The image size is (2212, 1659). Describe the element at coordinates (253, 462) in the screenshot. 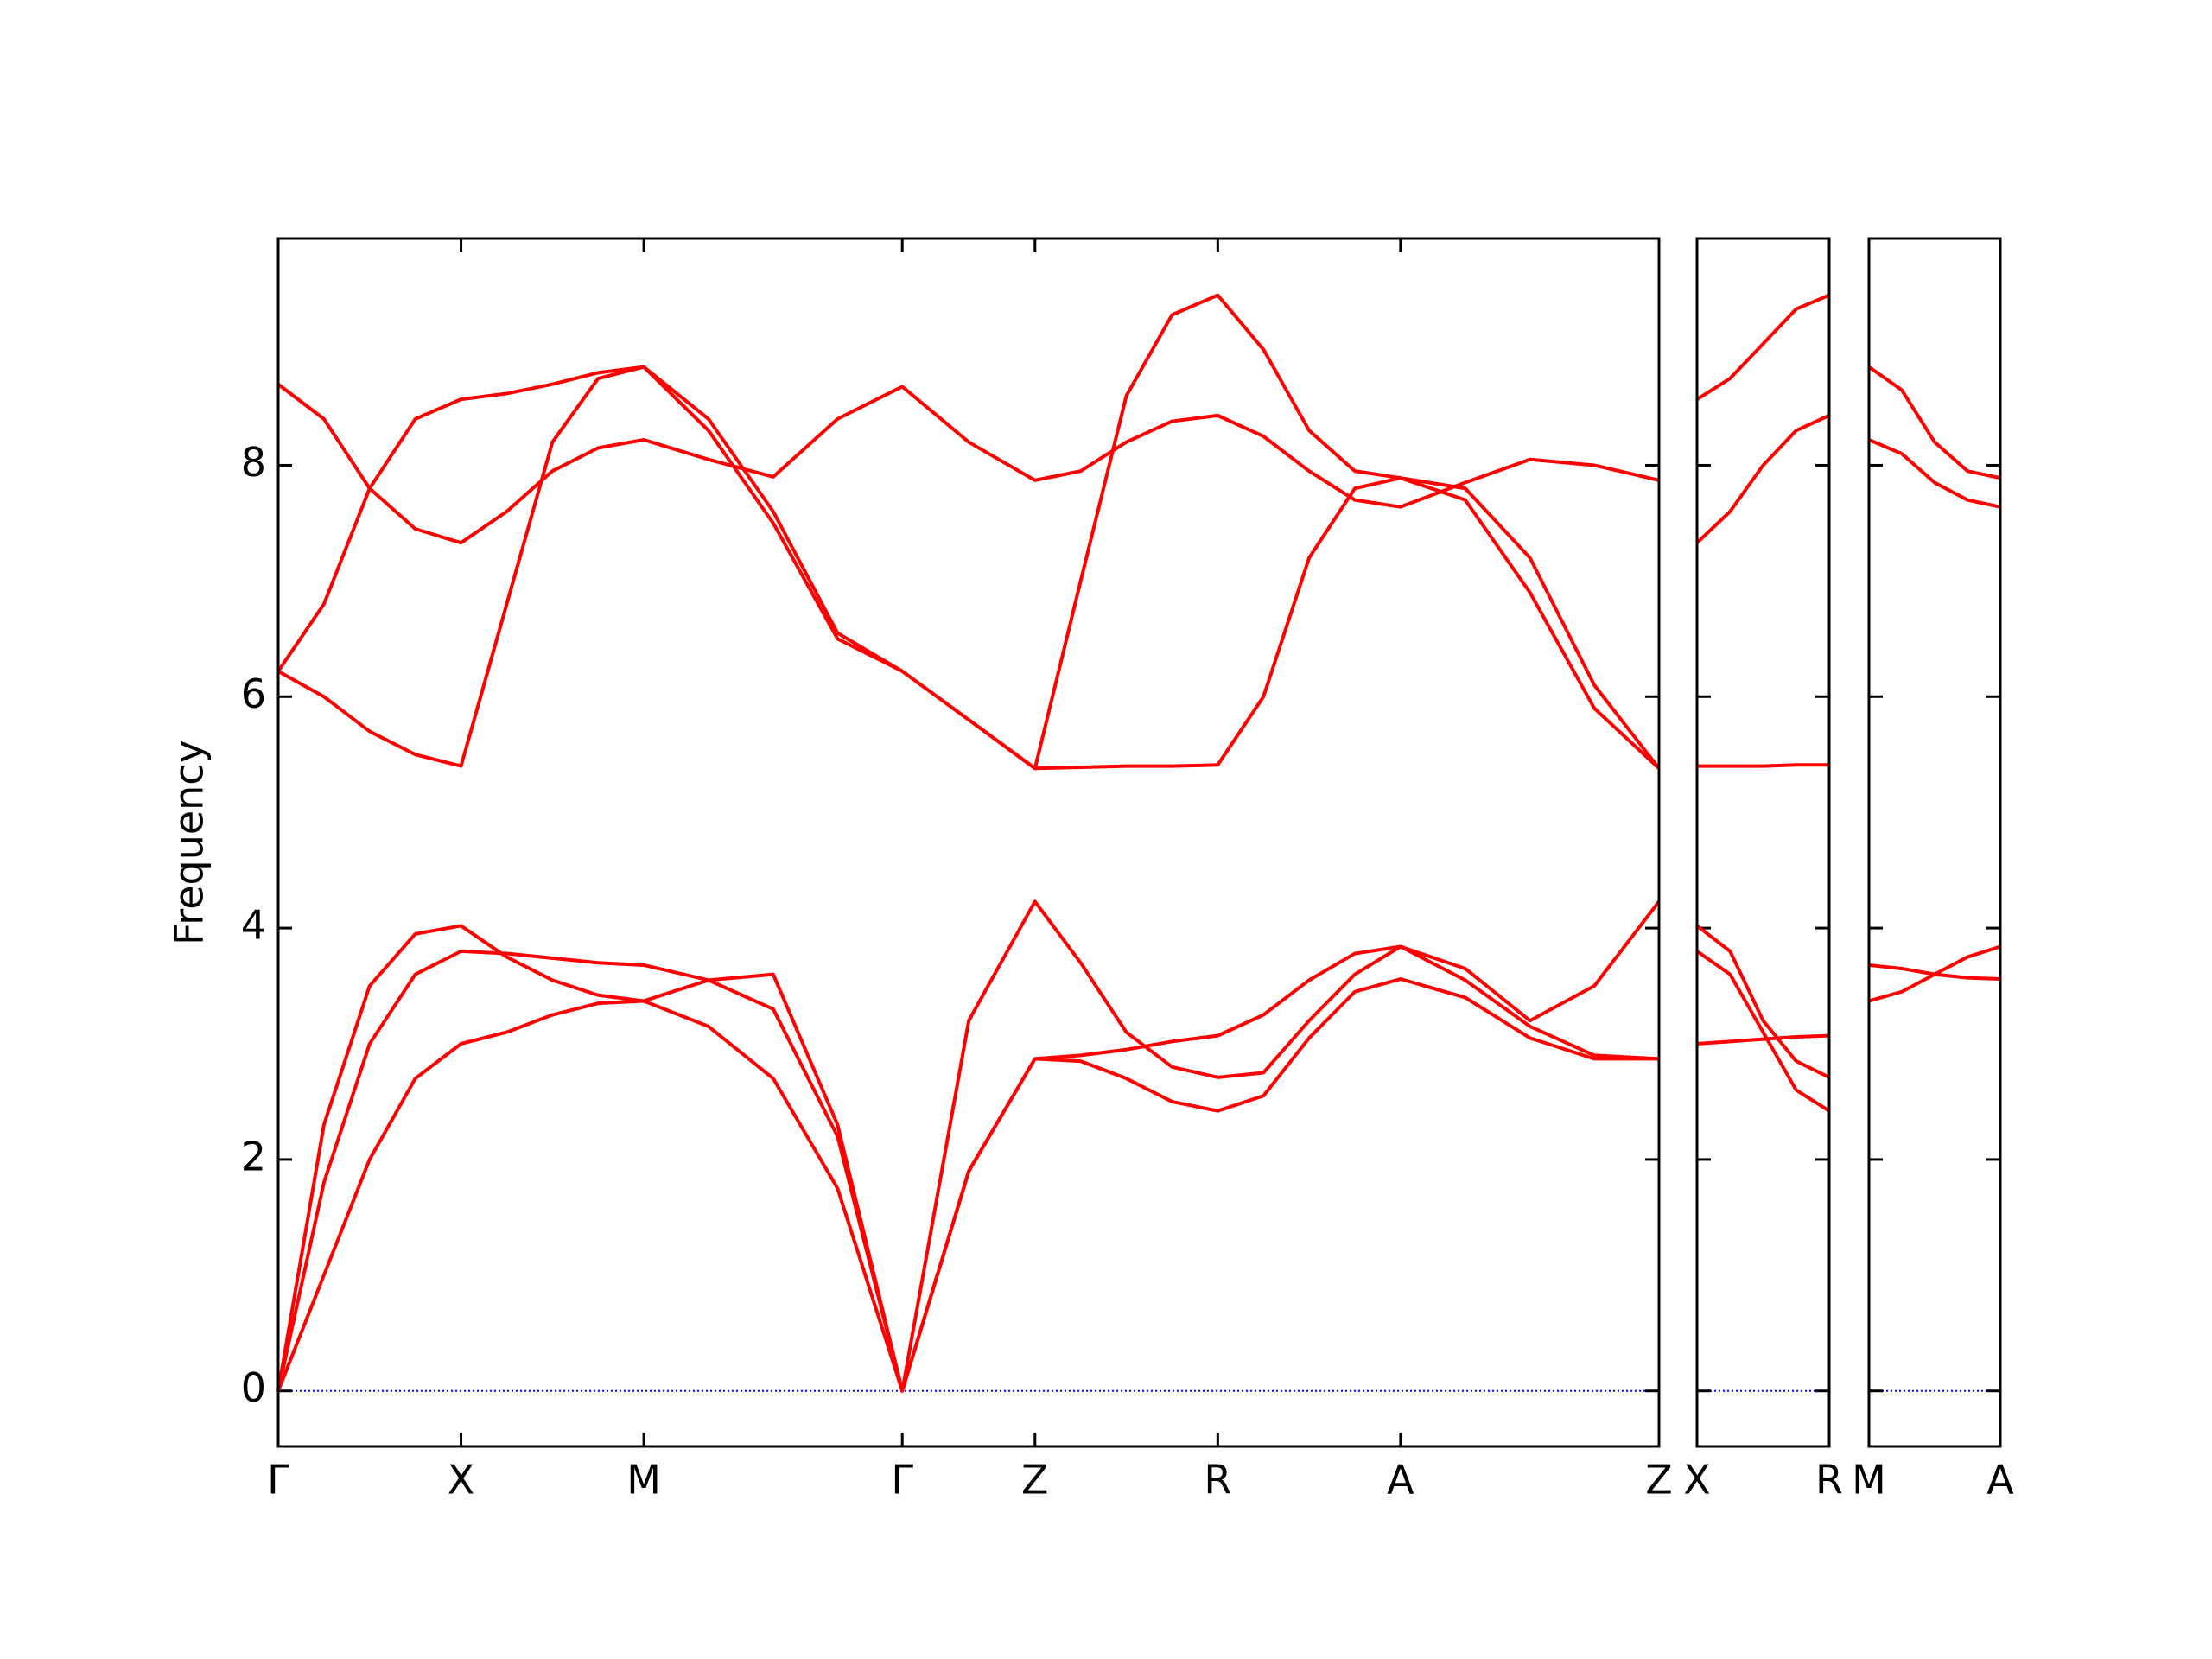

I see `y-tick-label: 8` at that location.